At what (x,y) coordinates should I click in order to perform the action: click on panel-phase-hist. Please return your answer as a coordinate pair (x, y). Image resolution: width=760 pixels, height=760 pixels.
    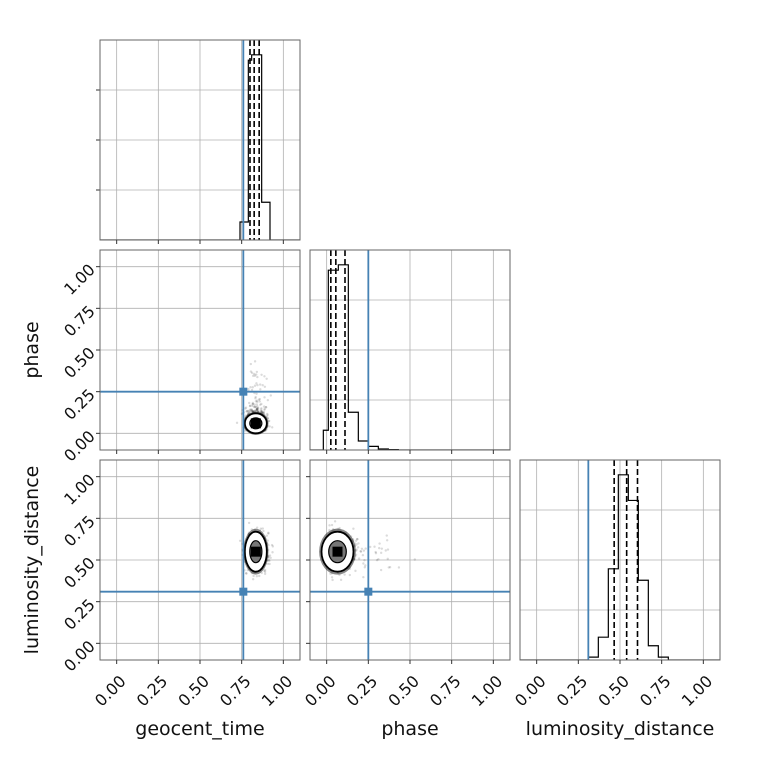
    Looking at the image, I should click on (410, 351).